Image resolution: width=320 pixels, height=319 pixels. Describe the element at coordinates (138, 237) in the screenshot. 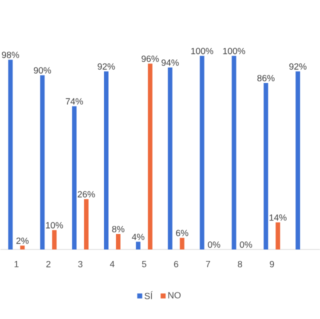

I see `data-label: 4%` at that location.